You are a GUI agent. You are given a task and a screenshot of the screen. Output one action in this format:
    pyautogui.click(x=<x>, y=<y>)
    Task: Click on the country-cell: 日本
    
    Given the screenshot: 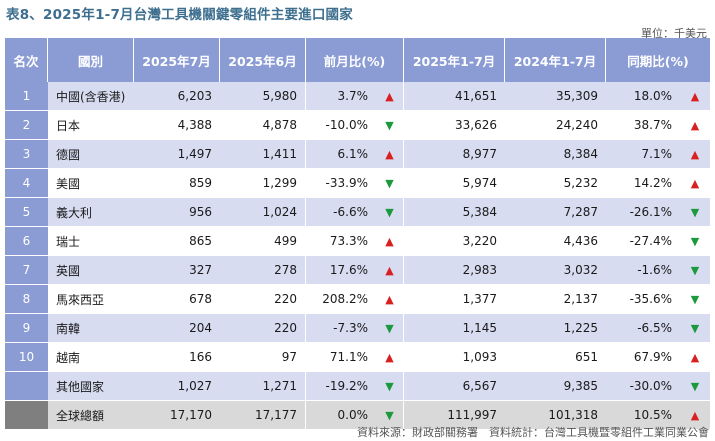 What is the action you would take?
    pyautogui.click(x=91, y=125)
    